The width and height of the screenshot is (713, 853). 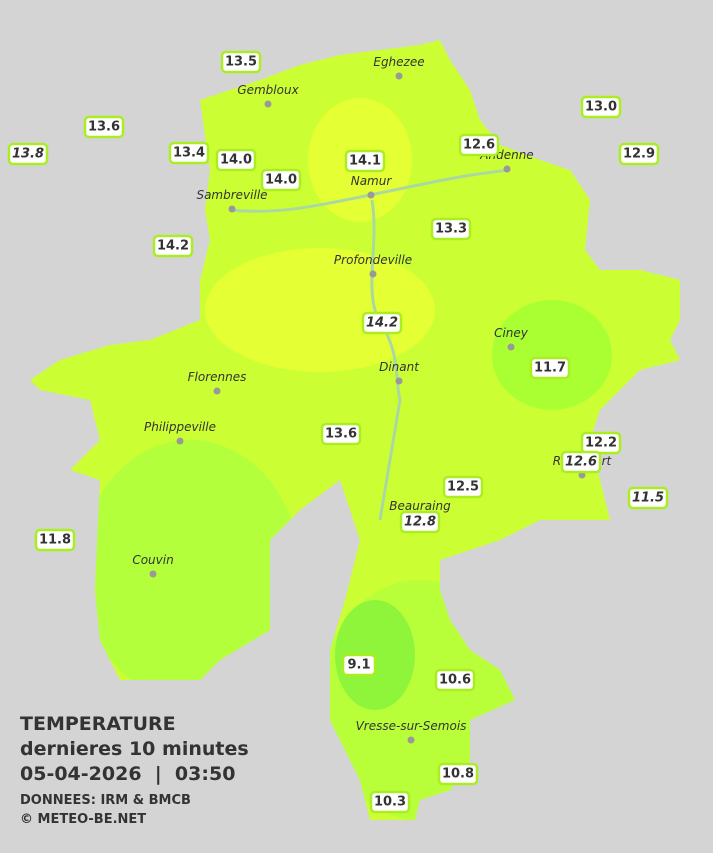 I want to click on legend-title: TEMPERATURE, so click(x=98, y=724).